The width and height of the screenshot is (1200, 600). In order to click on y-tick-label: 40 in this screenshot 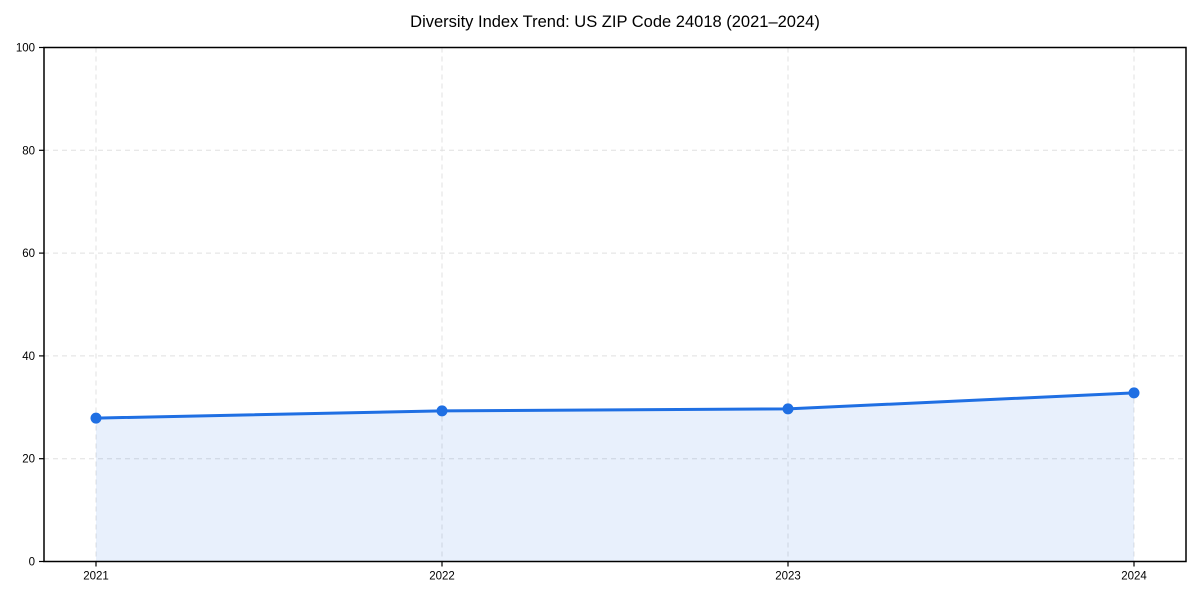, I will do `click(28, 357)`.